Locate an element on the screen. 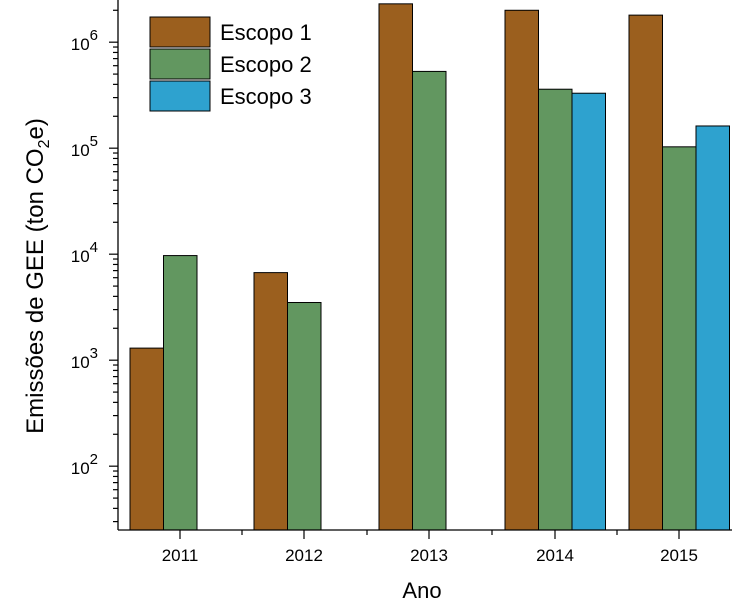 The image size is (732, 604). y-tick-label: 10² is located at coordinates (84, 464).